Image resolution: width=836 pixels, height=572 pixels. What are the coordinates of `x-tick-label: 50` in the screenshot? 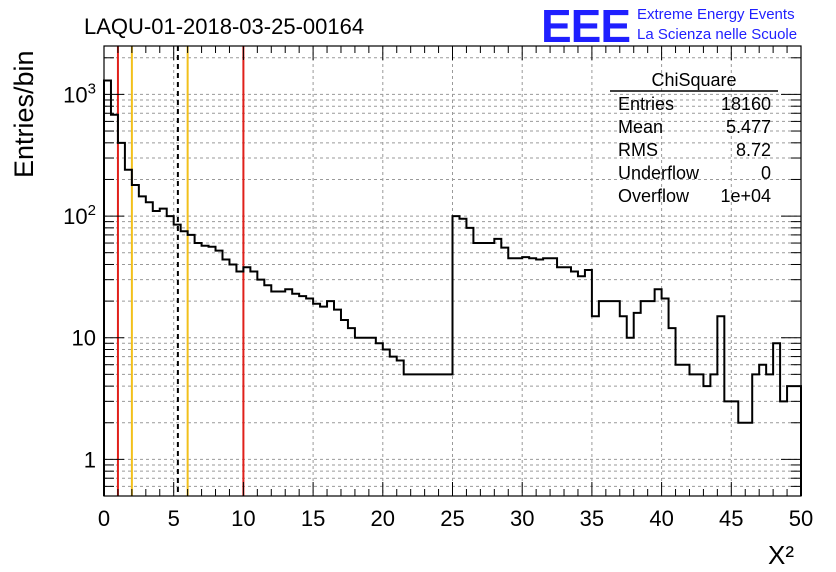 It's located at (801, 518).